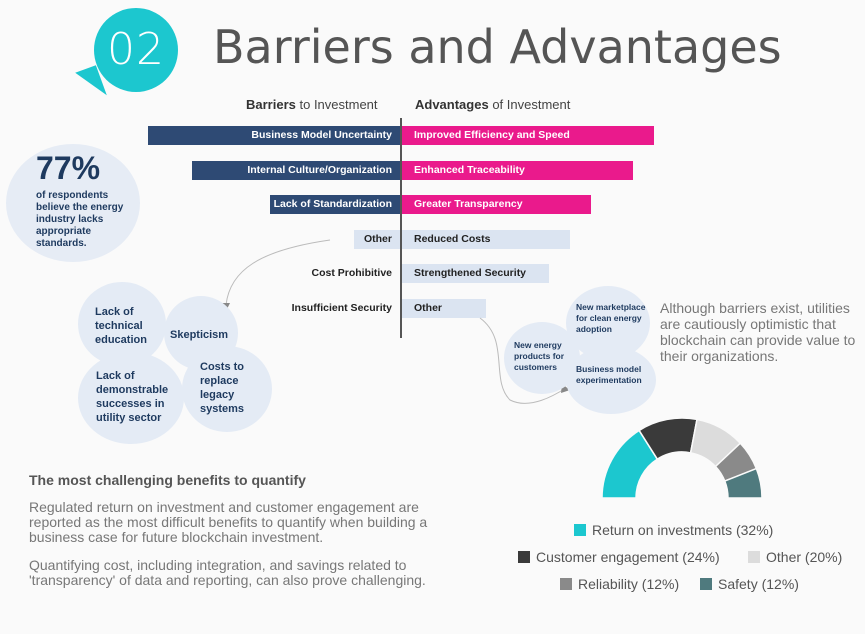 The image size is (865, 634). What do you see at coordinates (539, 356) in the screenshot?
I see `bubble-label-energy-products: New energy products for customers` at bounding box center [539, 356].